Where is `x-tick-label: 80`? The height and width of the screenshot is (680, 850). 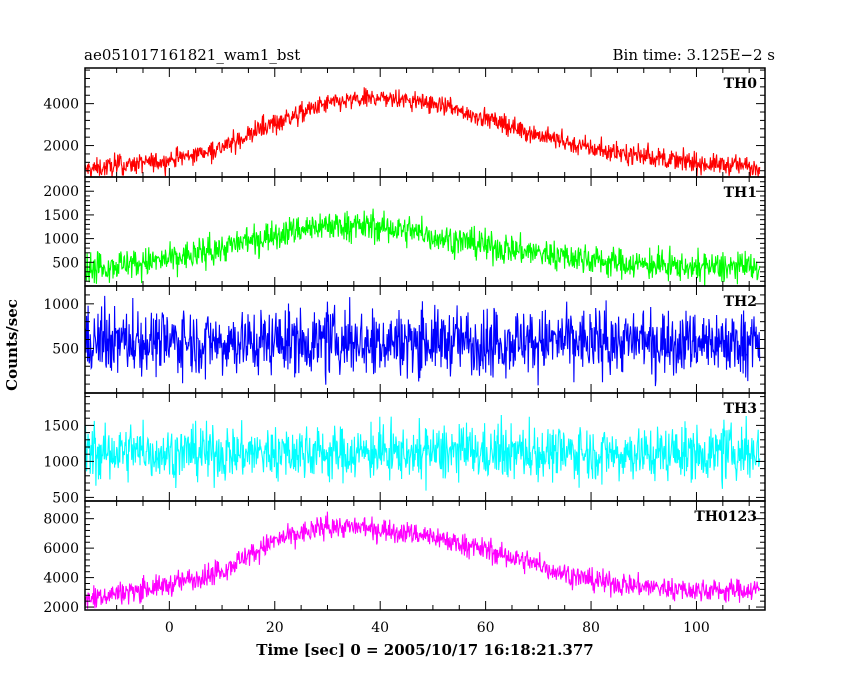 x-tick-label: 80 is located at coordinates (591, 628).